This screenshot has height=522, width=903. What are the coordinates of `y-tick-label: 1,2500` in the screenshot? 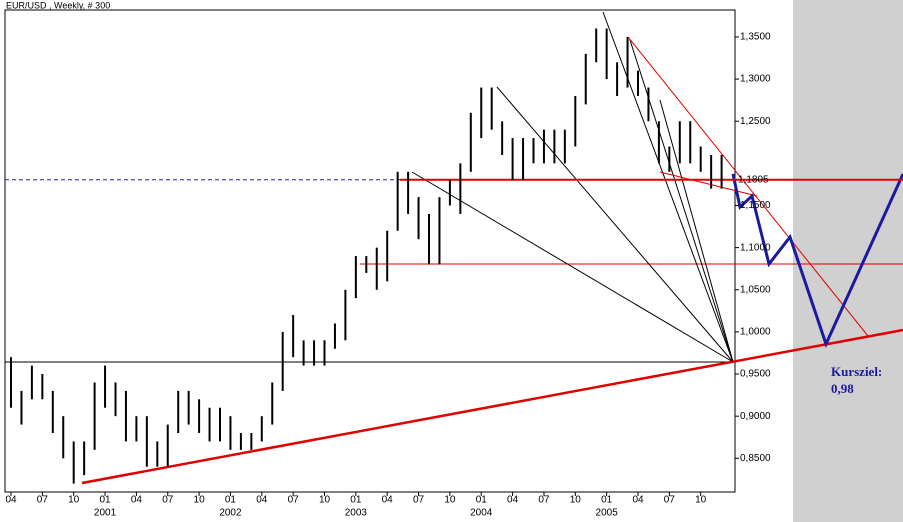 It's located at (755, 121).